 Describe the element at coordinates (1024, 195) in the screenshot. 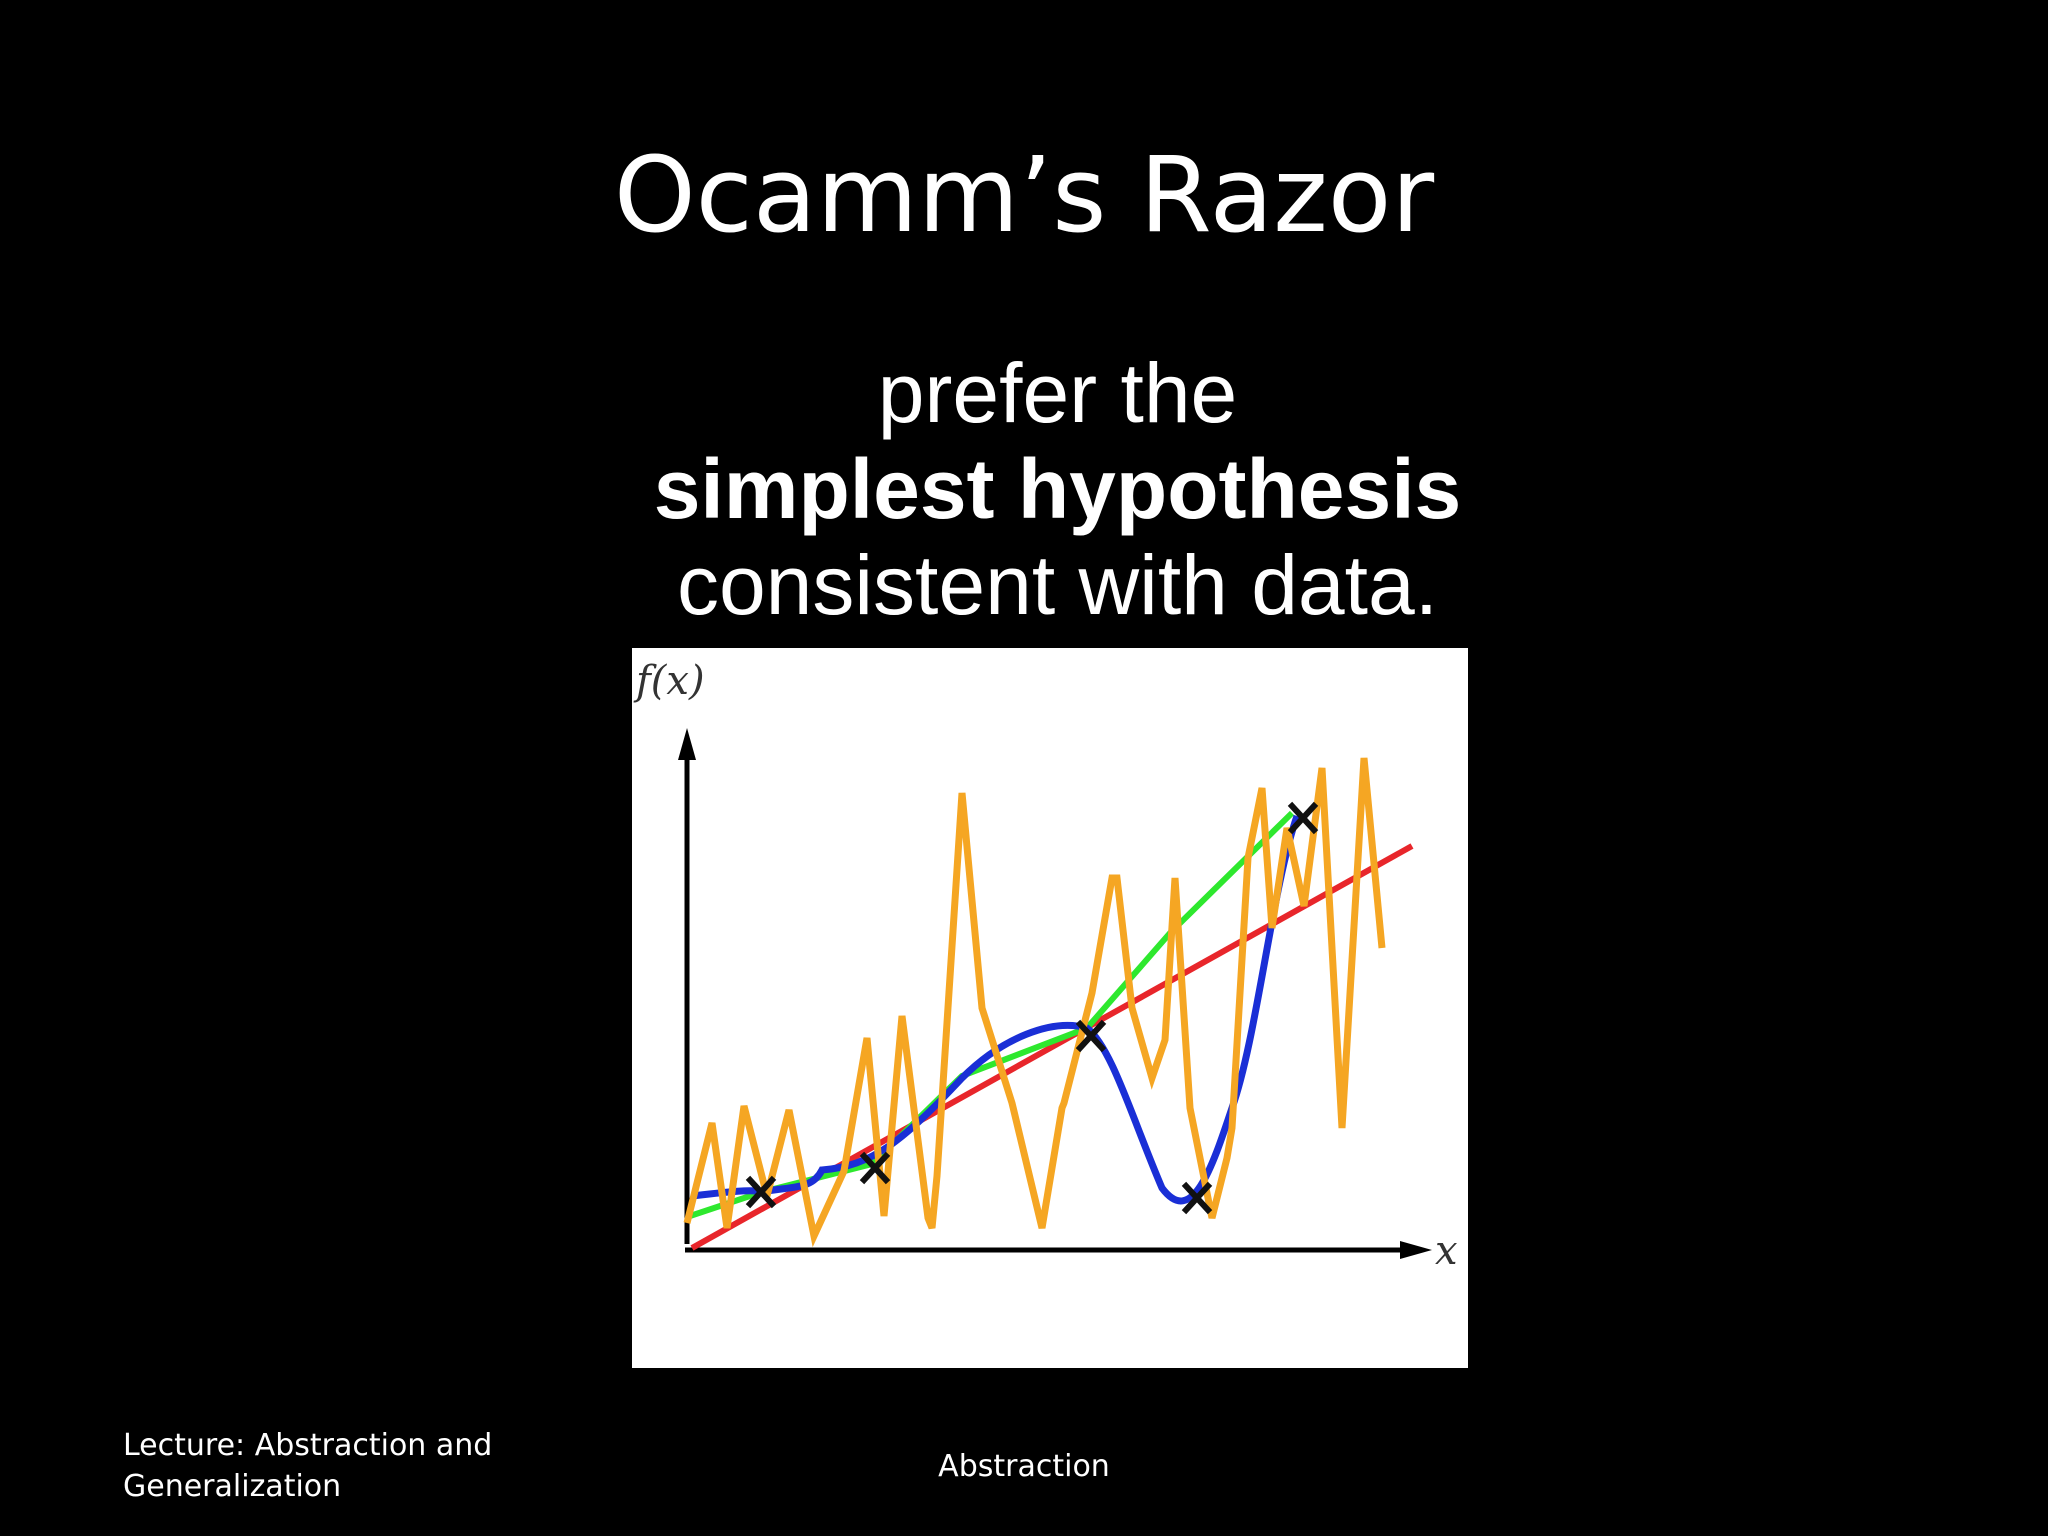

I see `slide-title: Ocamm’s Razor` at that location.